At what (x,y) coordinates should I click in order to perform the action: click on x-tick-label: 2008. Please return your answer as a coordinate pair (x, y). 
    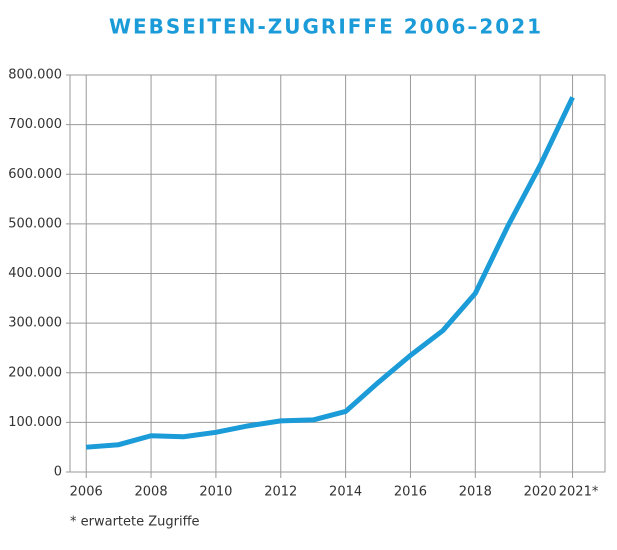
    Looking at the image, I should click on (151, 492).